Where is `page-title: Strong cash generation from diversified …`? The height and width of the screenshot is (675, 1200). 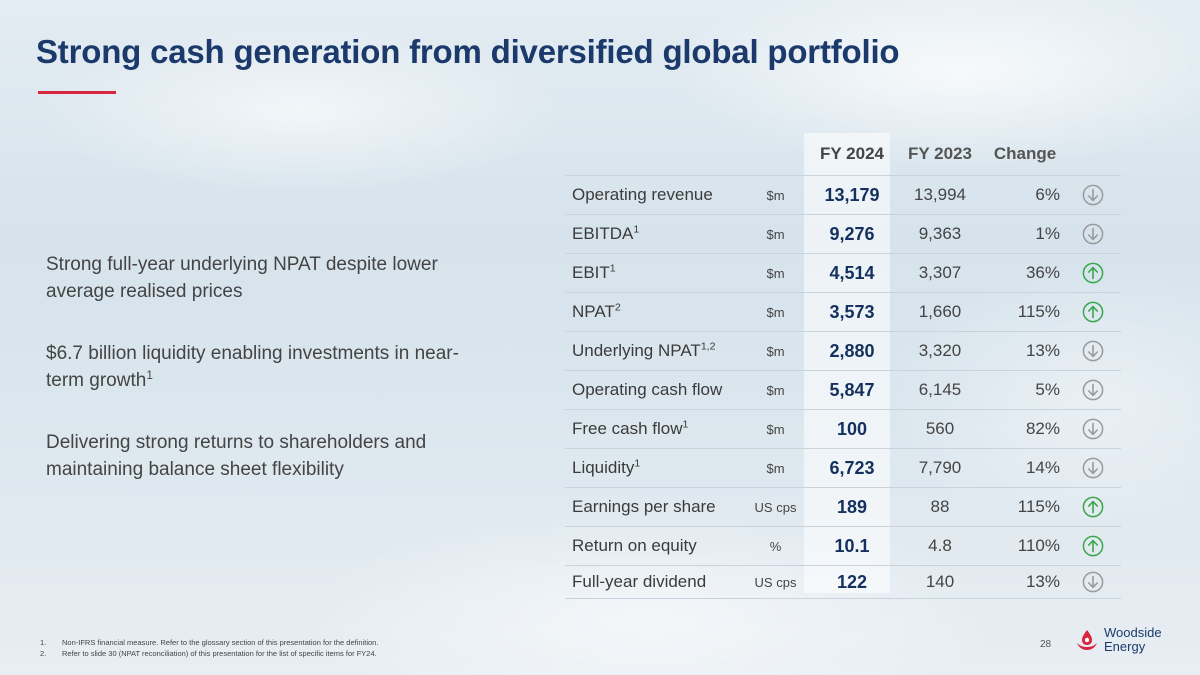 page-title: Strong cash generation from diversified … is located at coordinates (468, 51).